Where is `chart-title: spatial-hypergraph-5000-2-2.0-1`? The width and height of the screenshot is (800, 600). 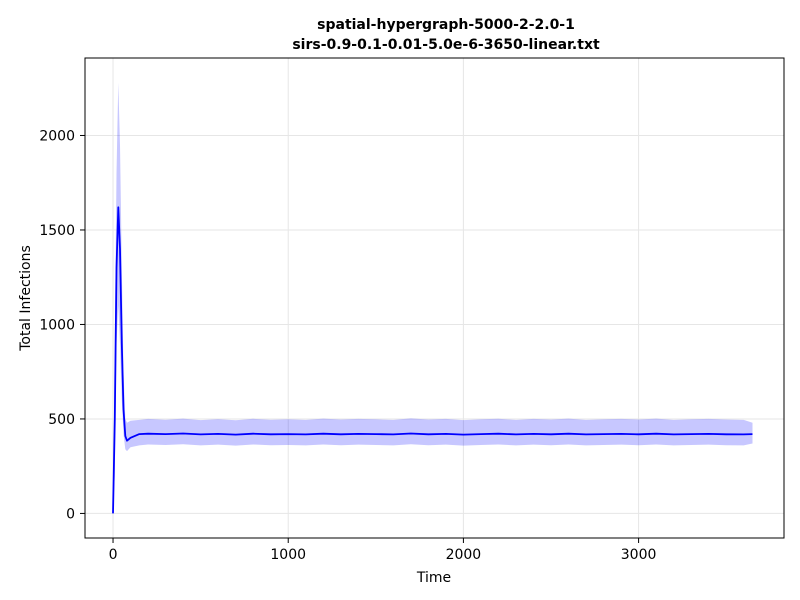
chart-title: spatial-hypergraph-5000-2-2.0-1 is located at coordinates (446, 25).